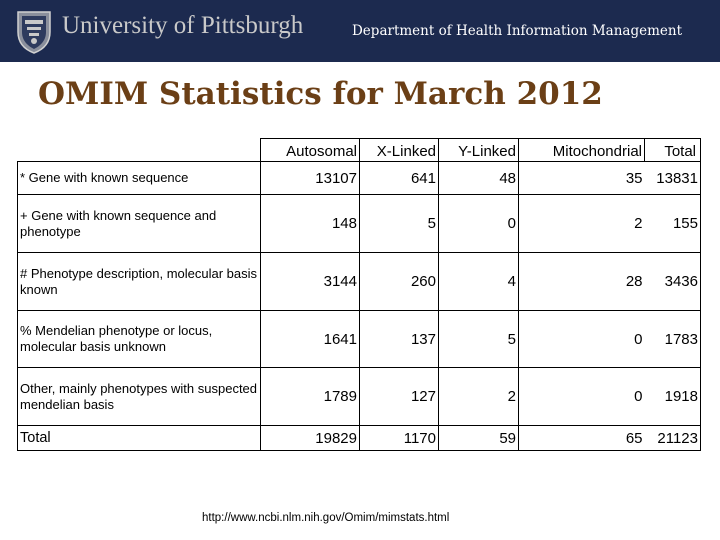 This screenshot has height=540, width=720. Describe the element at coordinates (581, 438) in the screenshot. I see `cell-mitochondrial: 65` at that location.